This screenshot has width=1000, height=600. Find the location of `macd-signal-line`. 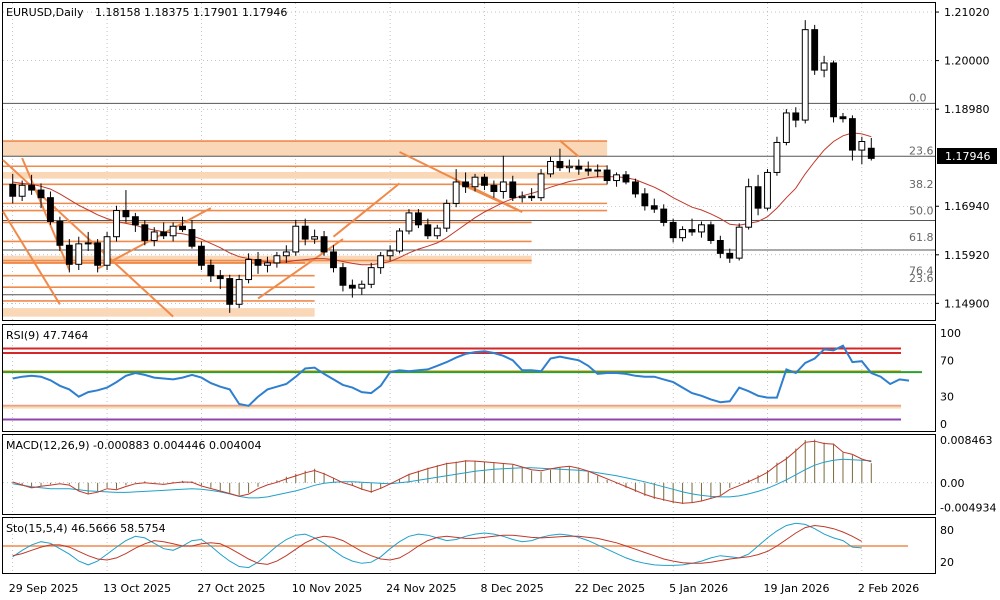

macd-signal-line is located at coordinates (442, 478).